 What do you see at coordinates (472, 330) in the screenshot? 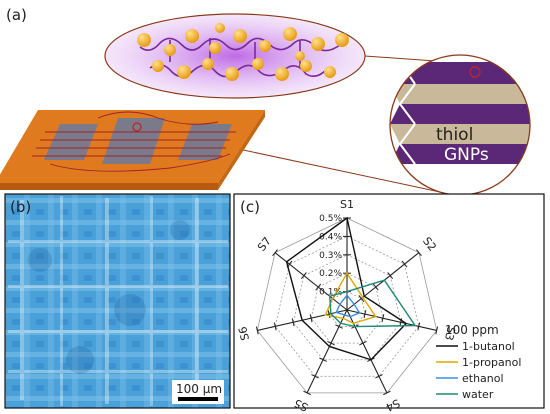
I see `legend-title: 100 ppm` at bounding box center [472, 330].